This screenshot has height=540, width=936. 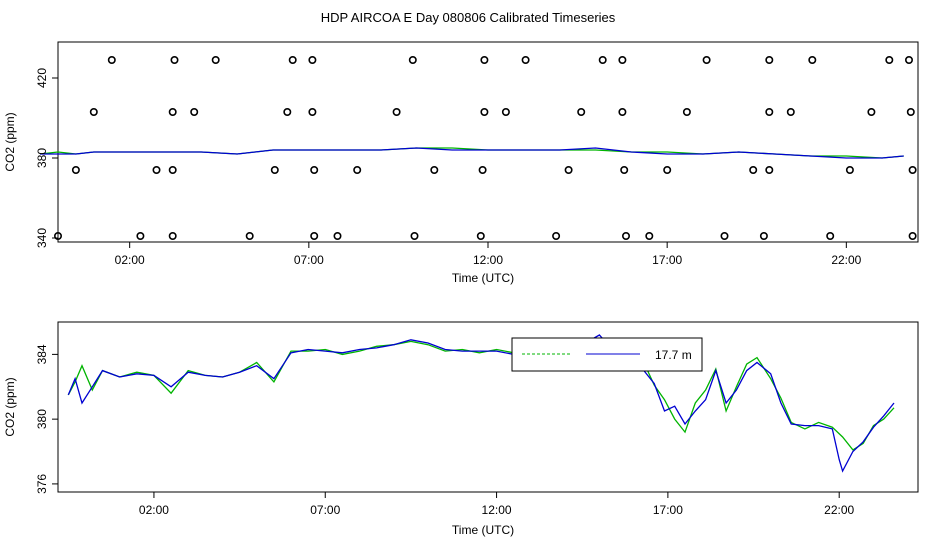 I want to click on panel-bottom-x-axis-label: Time (UTC), so click(x=483, y=530).